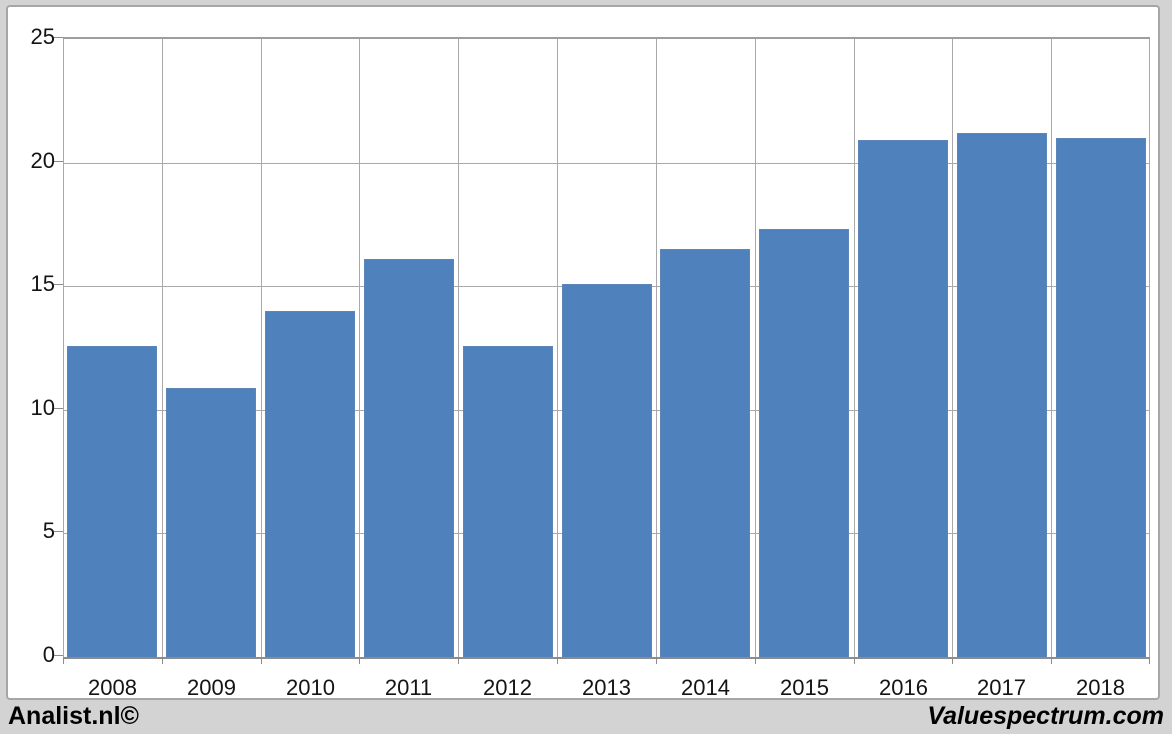 This screenshot has height=734, width=1172. Describe the element at coordinates (112, 687) in the screenshot. I see `x-tick-label-2008: 2008` at that location.